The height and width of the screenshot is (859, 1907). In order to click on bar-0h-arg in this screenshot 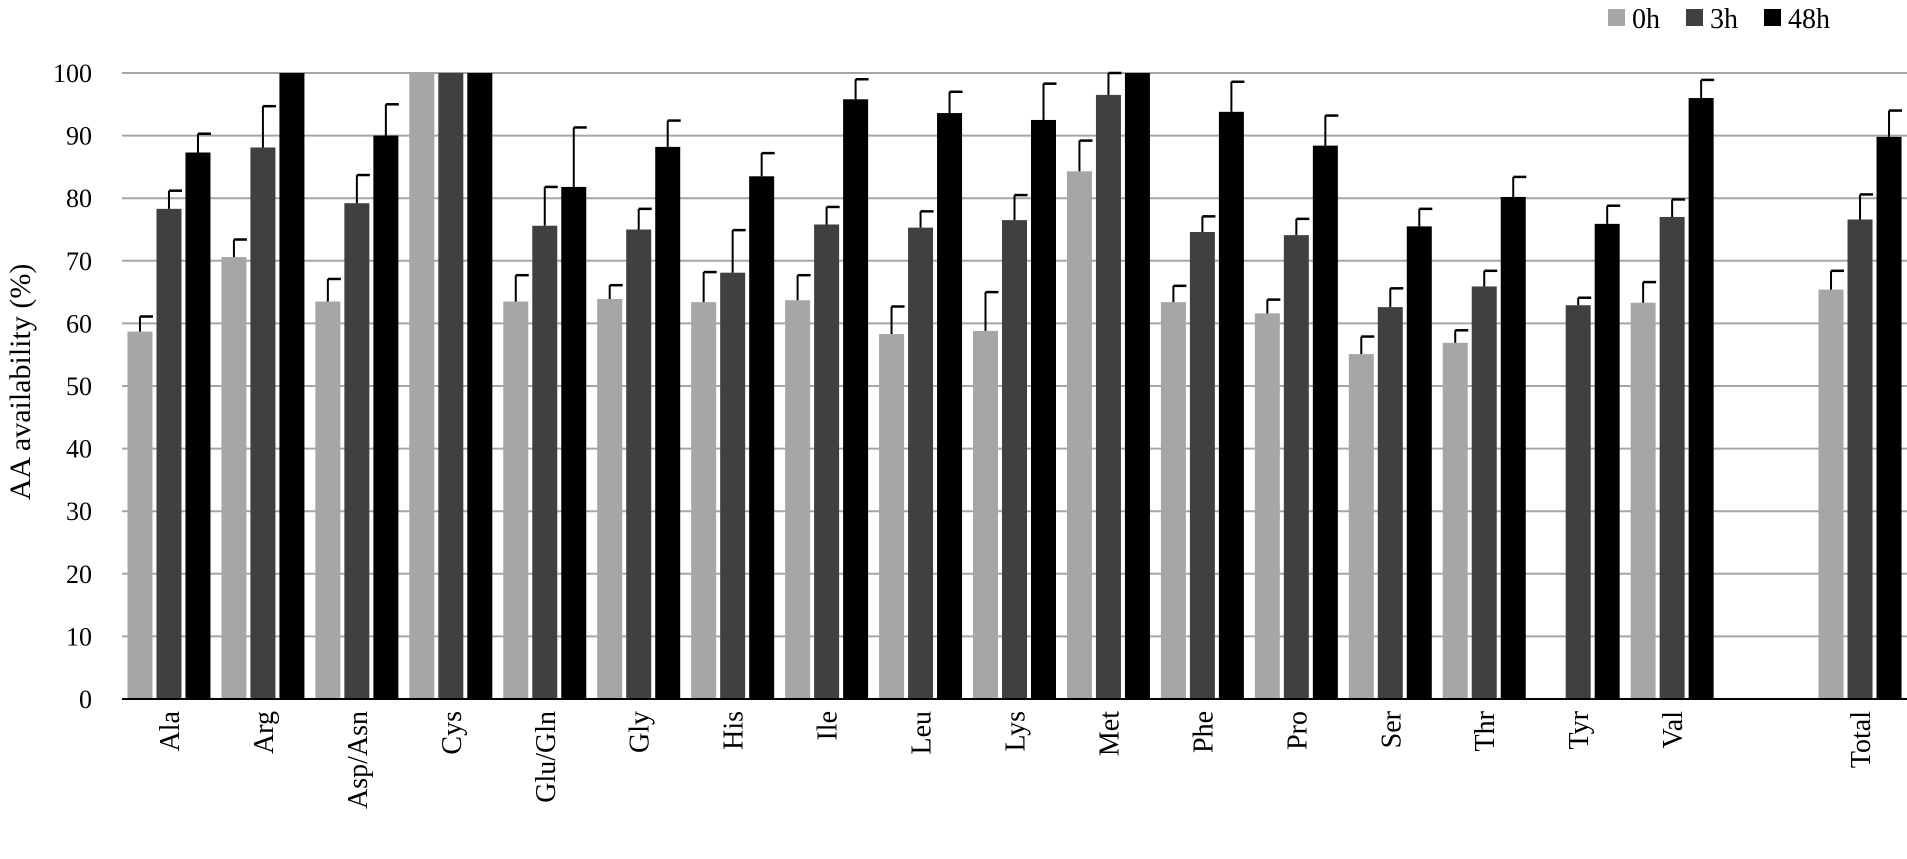, I will do `click(234, 478)`.